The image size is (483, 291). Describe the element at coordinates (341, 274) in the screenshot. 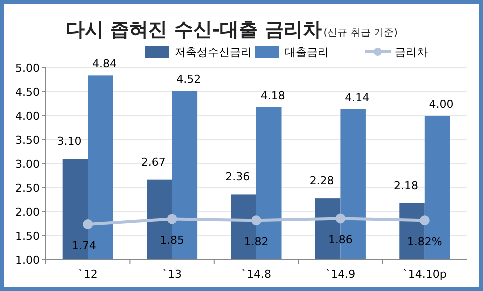

I see `x-tick-label: `14.9` at that location.